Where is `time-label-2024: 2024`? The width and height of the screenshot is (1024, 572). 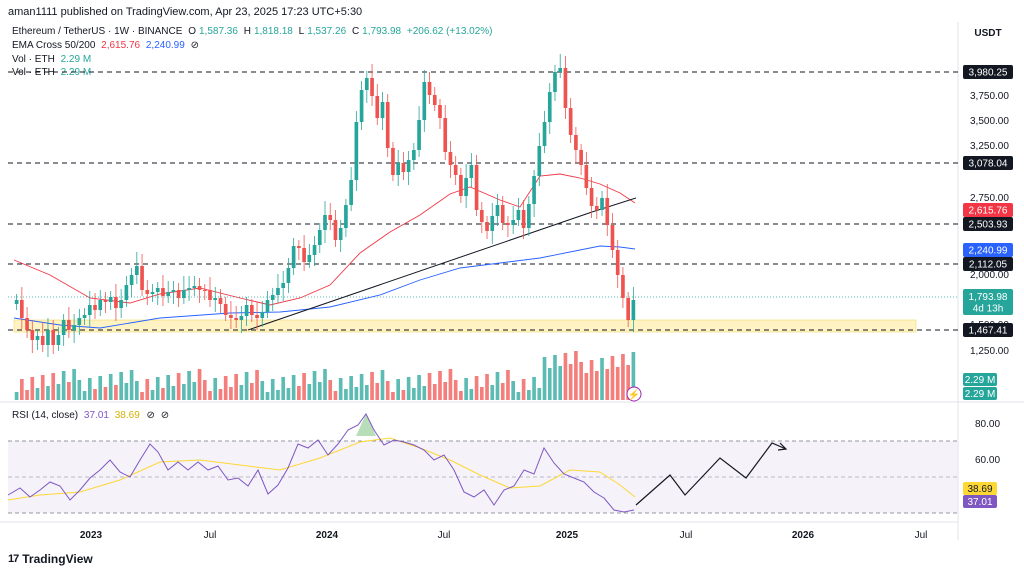
time-label-2024: 2024 is located at coordinates (327, 535).